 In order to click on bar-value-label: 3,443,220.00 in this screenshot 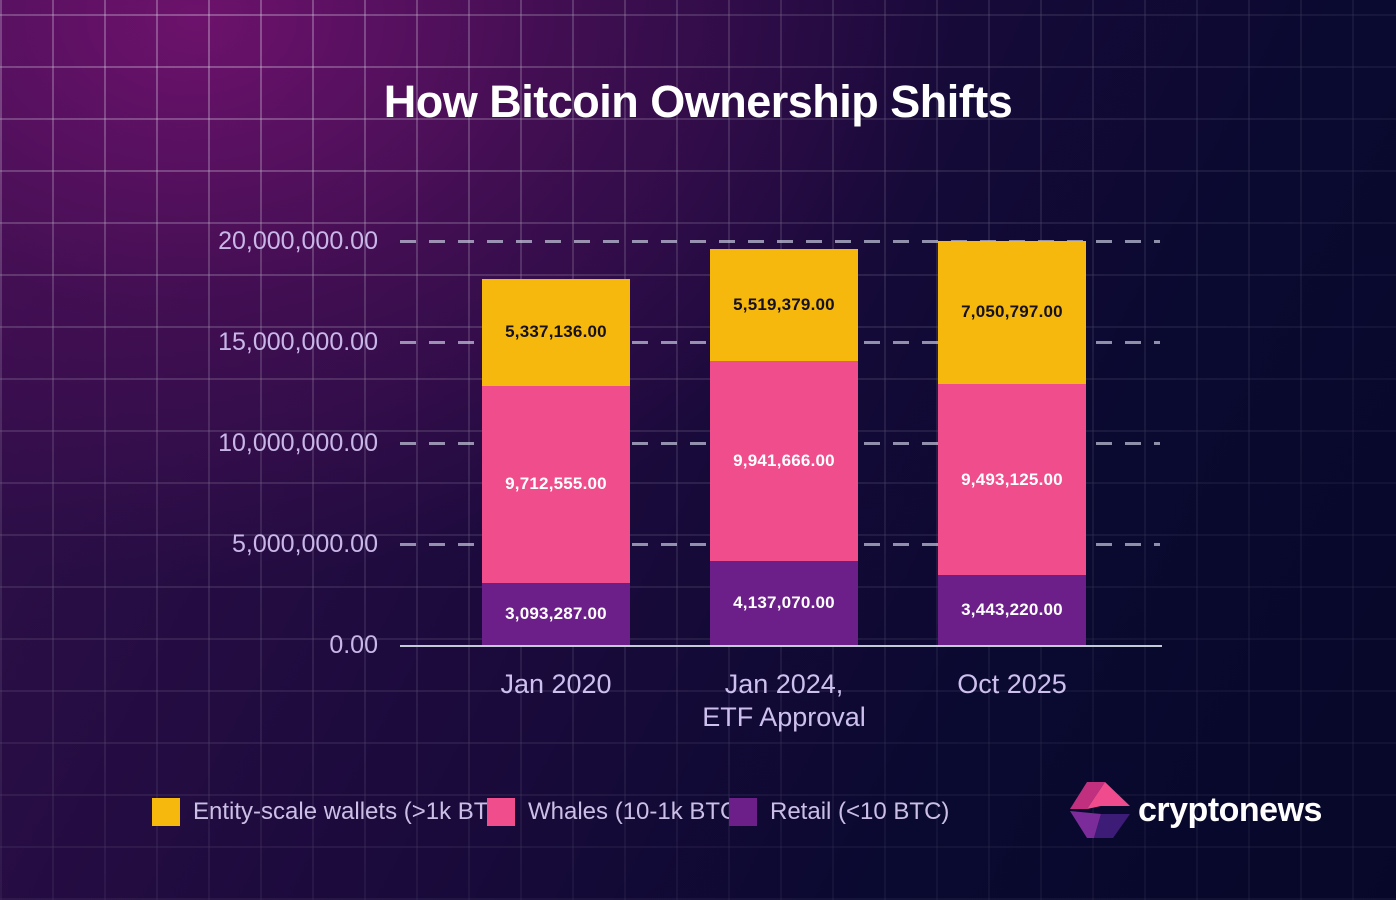, I will do `click(1012, 610)`.